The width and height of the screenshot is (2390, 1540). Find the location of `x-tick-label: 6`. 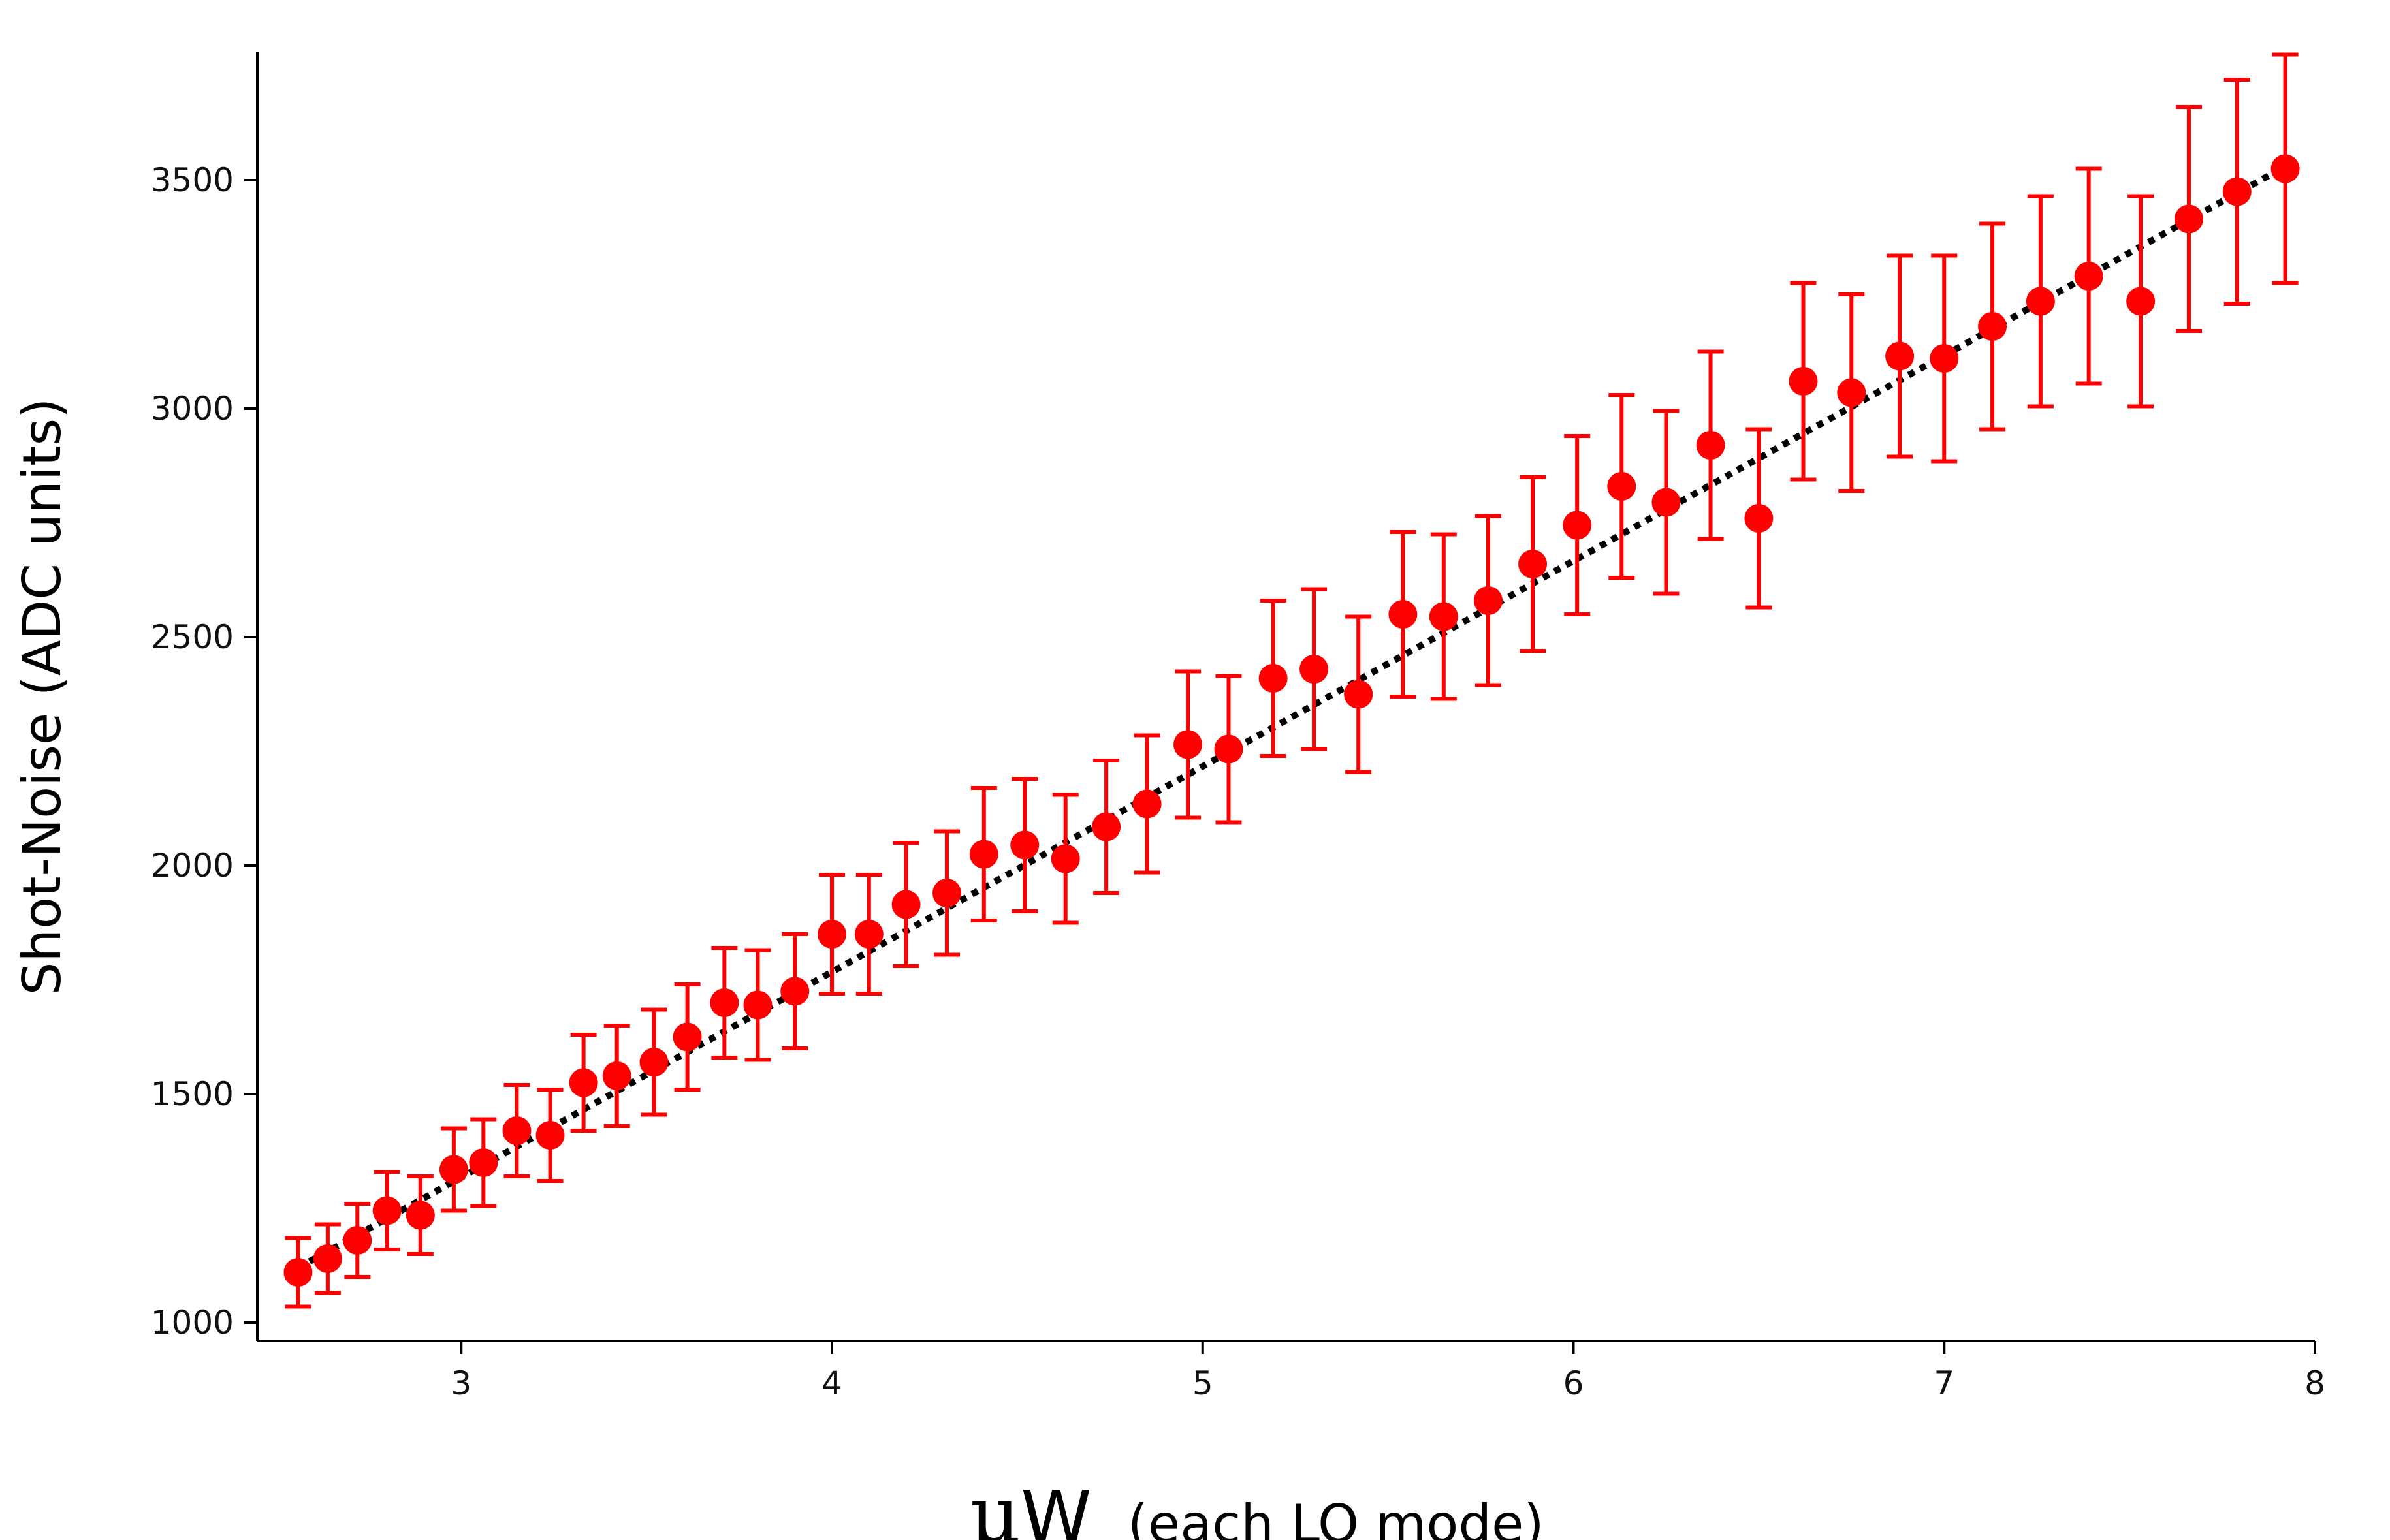

x-tick-label: 6 is located at coordinates (1573, 1383).